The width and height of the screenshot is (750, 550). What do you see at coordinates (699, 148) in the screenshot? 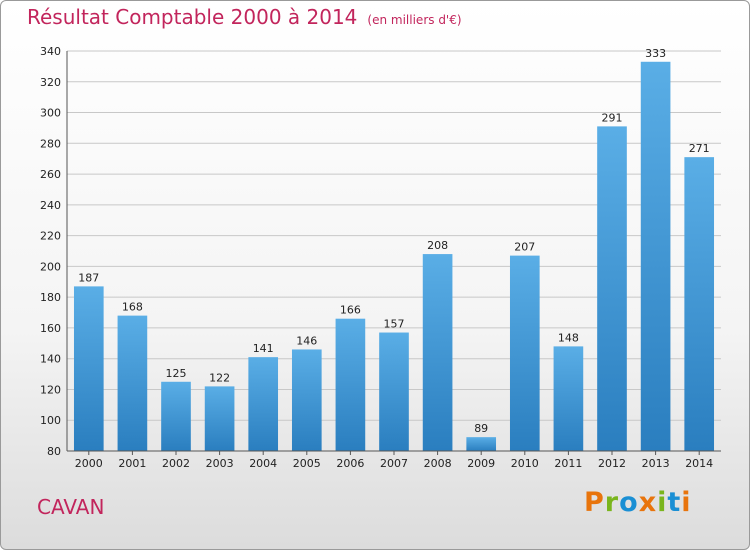
I see `data-label: 271` at bounding box center [699, 148].